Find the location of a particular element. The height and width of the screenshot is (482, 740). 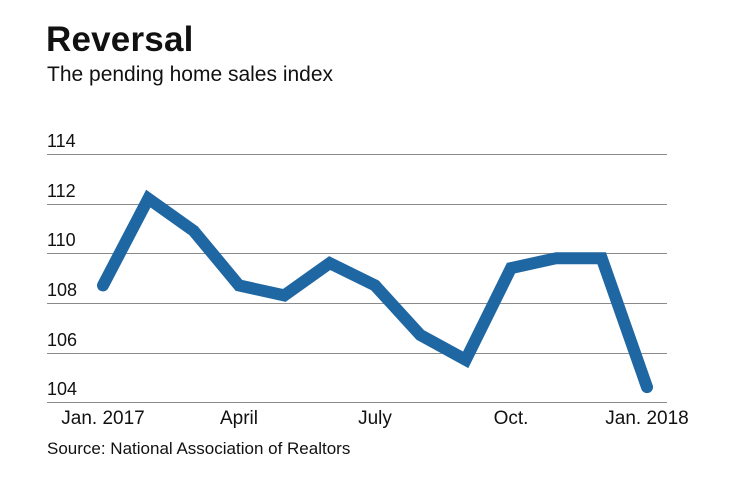

source-note: Source: National Association of Realtors is located at coordinates (199, 448).